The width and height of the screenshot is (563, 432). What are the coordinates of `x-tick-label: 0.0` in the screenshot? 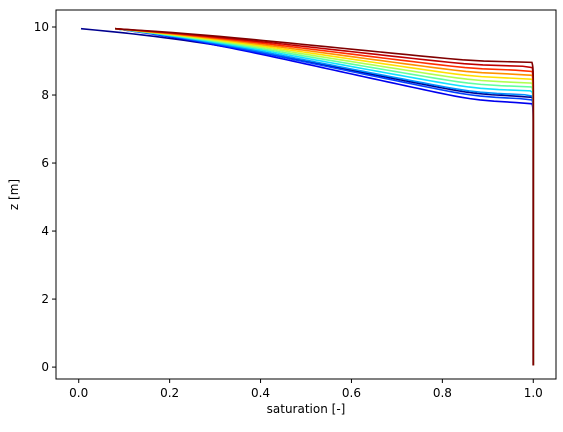 It's located at (78, 393).